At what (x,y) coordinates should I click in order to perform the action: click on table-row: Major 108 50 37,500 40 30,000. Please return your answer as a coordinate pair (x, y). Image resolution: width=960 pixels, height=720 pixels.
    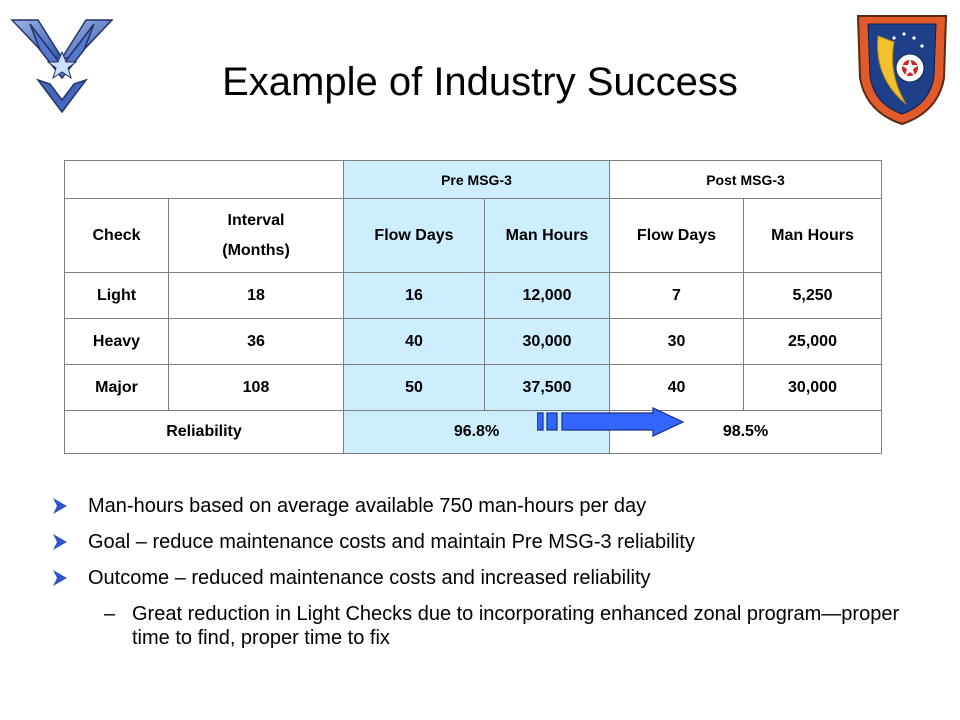
    Looking at the image, I should click on (473, 387).